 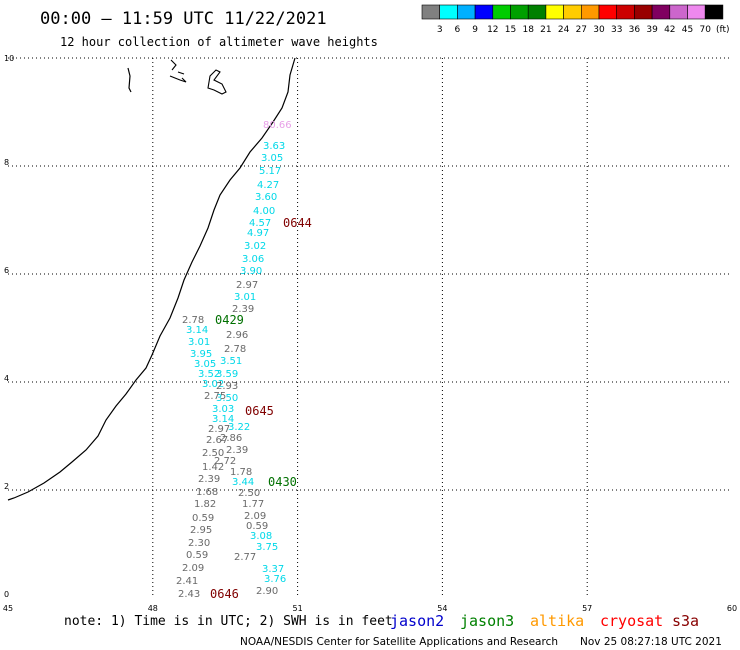 I want to click on wave-height-gray: 2.41, so click(x=187, y=581).